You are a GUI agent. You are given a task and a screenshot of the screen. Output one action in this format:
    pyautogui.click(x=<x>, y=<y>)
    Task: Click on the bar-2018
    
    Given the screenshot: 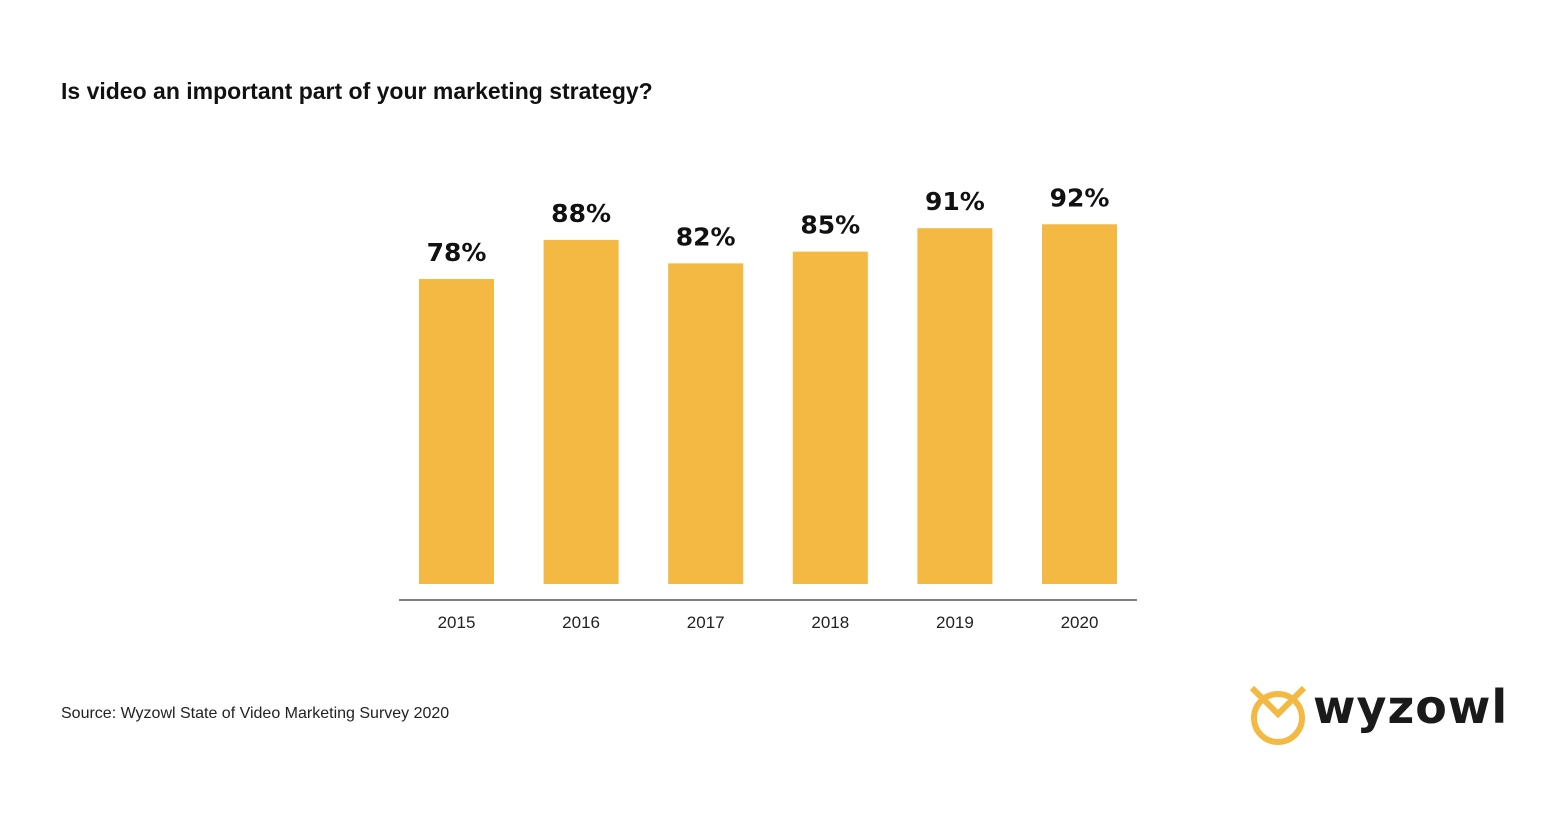 What is the action you would take?
    pyautogui.click(x=830, y=417)
    